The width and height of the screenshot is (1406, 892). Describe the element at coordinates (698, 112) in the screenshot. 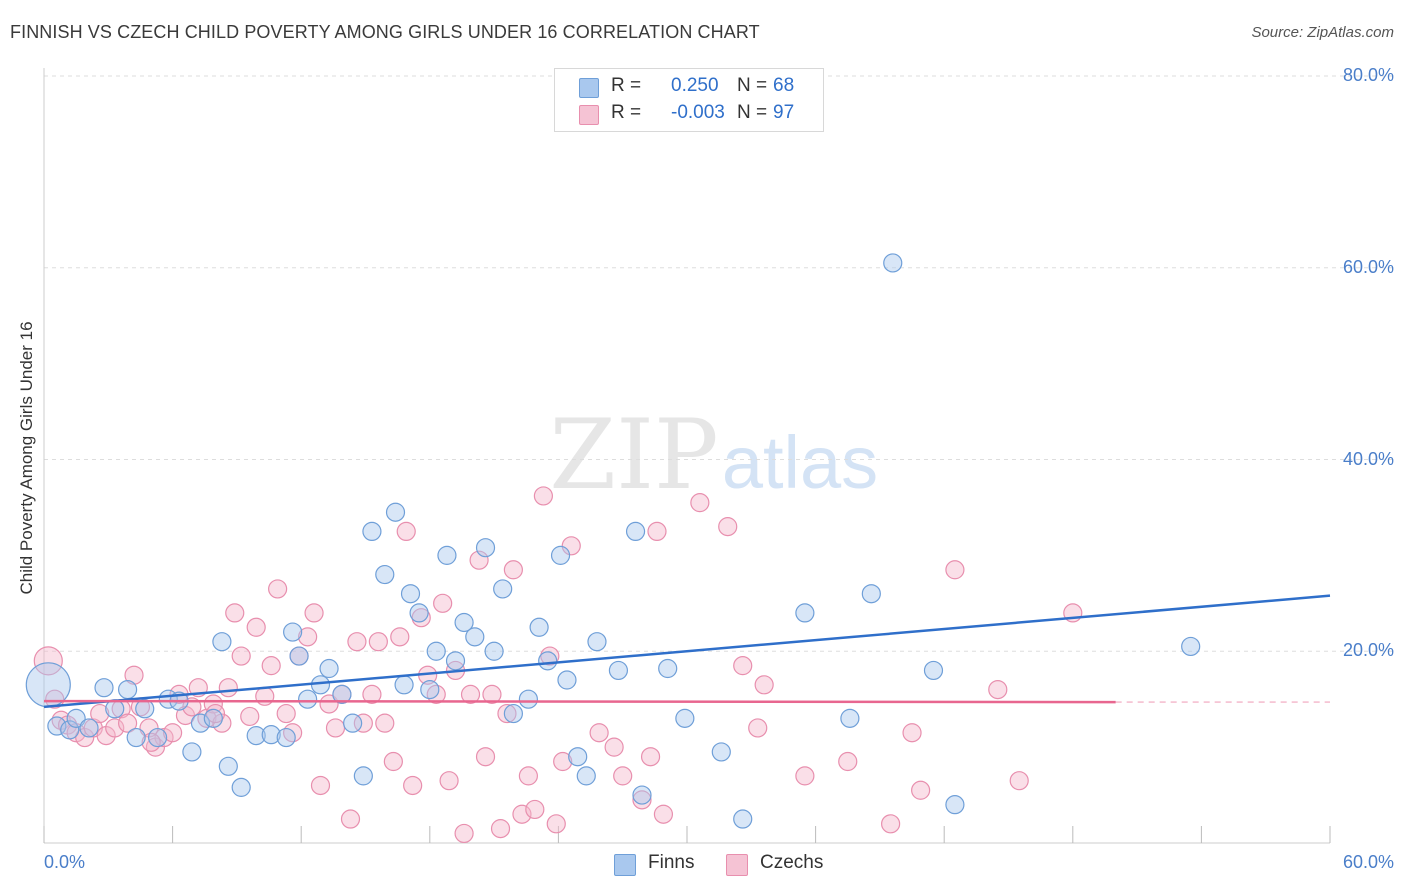

I see `legend-r-value: -0.003` at that location.